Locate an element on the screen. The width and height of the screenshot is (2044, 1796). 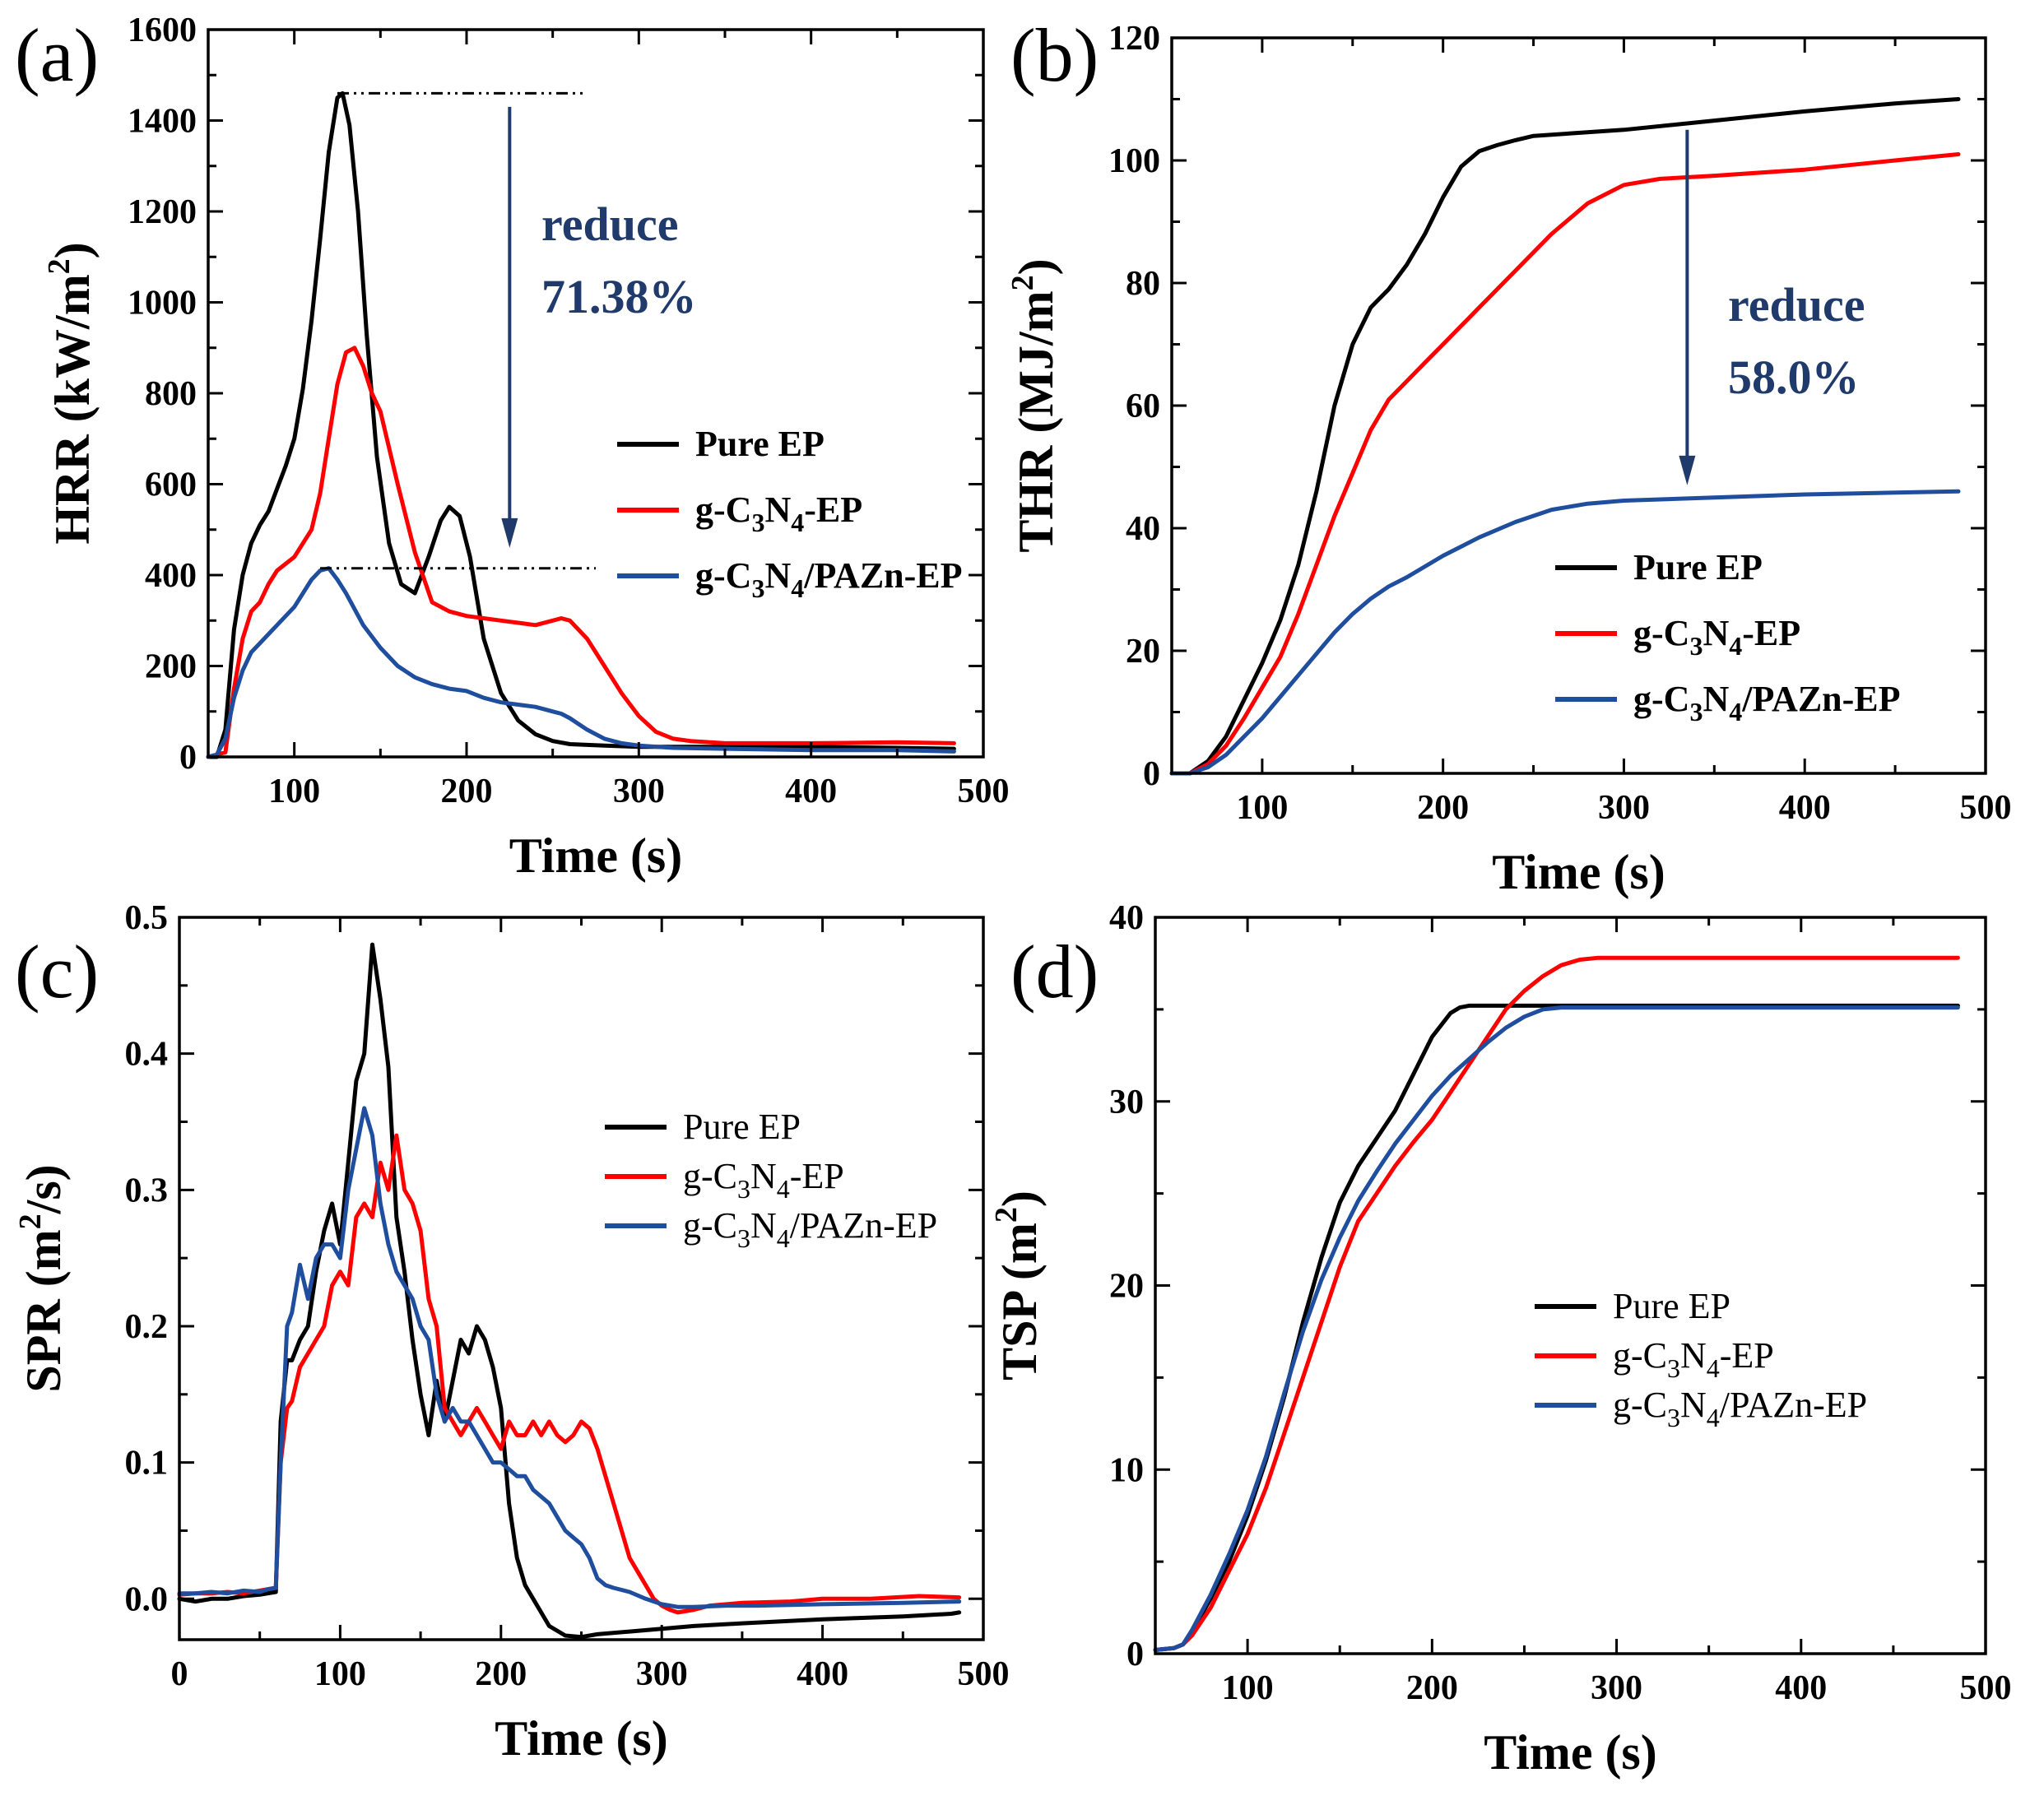
reduction-annotation: reduce 58.0% is located at coordinates (1772, 307).